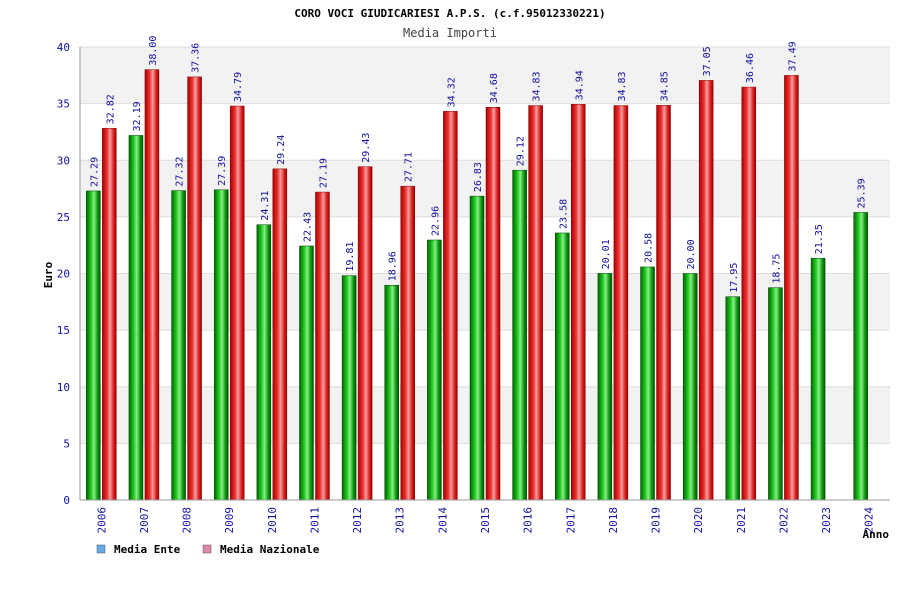 The height and width of the screenshot is (600, 900). Describe the element at coordinates (647, 383) in the screenshot. I see `bar-media-ente-2019` at that location.